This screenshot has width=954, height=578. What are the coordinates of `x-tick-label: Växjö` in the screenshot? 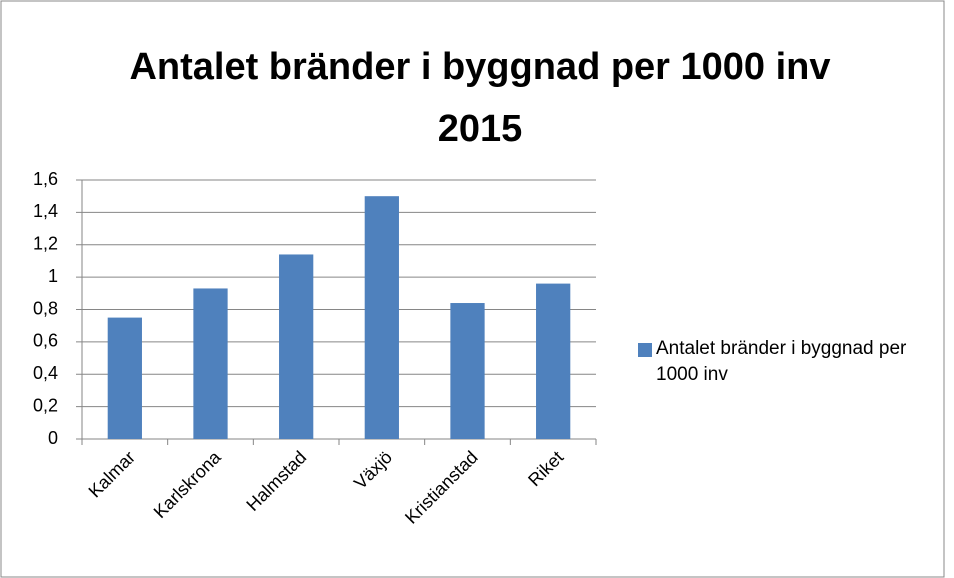 It's located at (373, 470).